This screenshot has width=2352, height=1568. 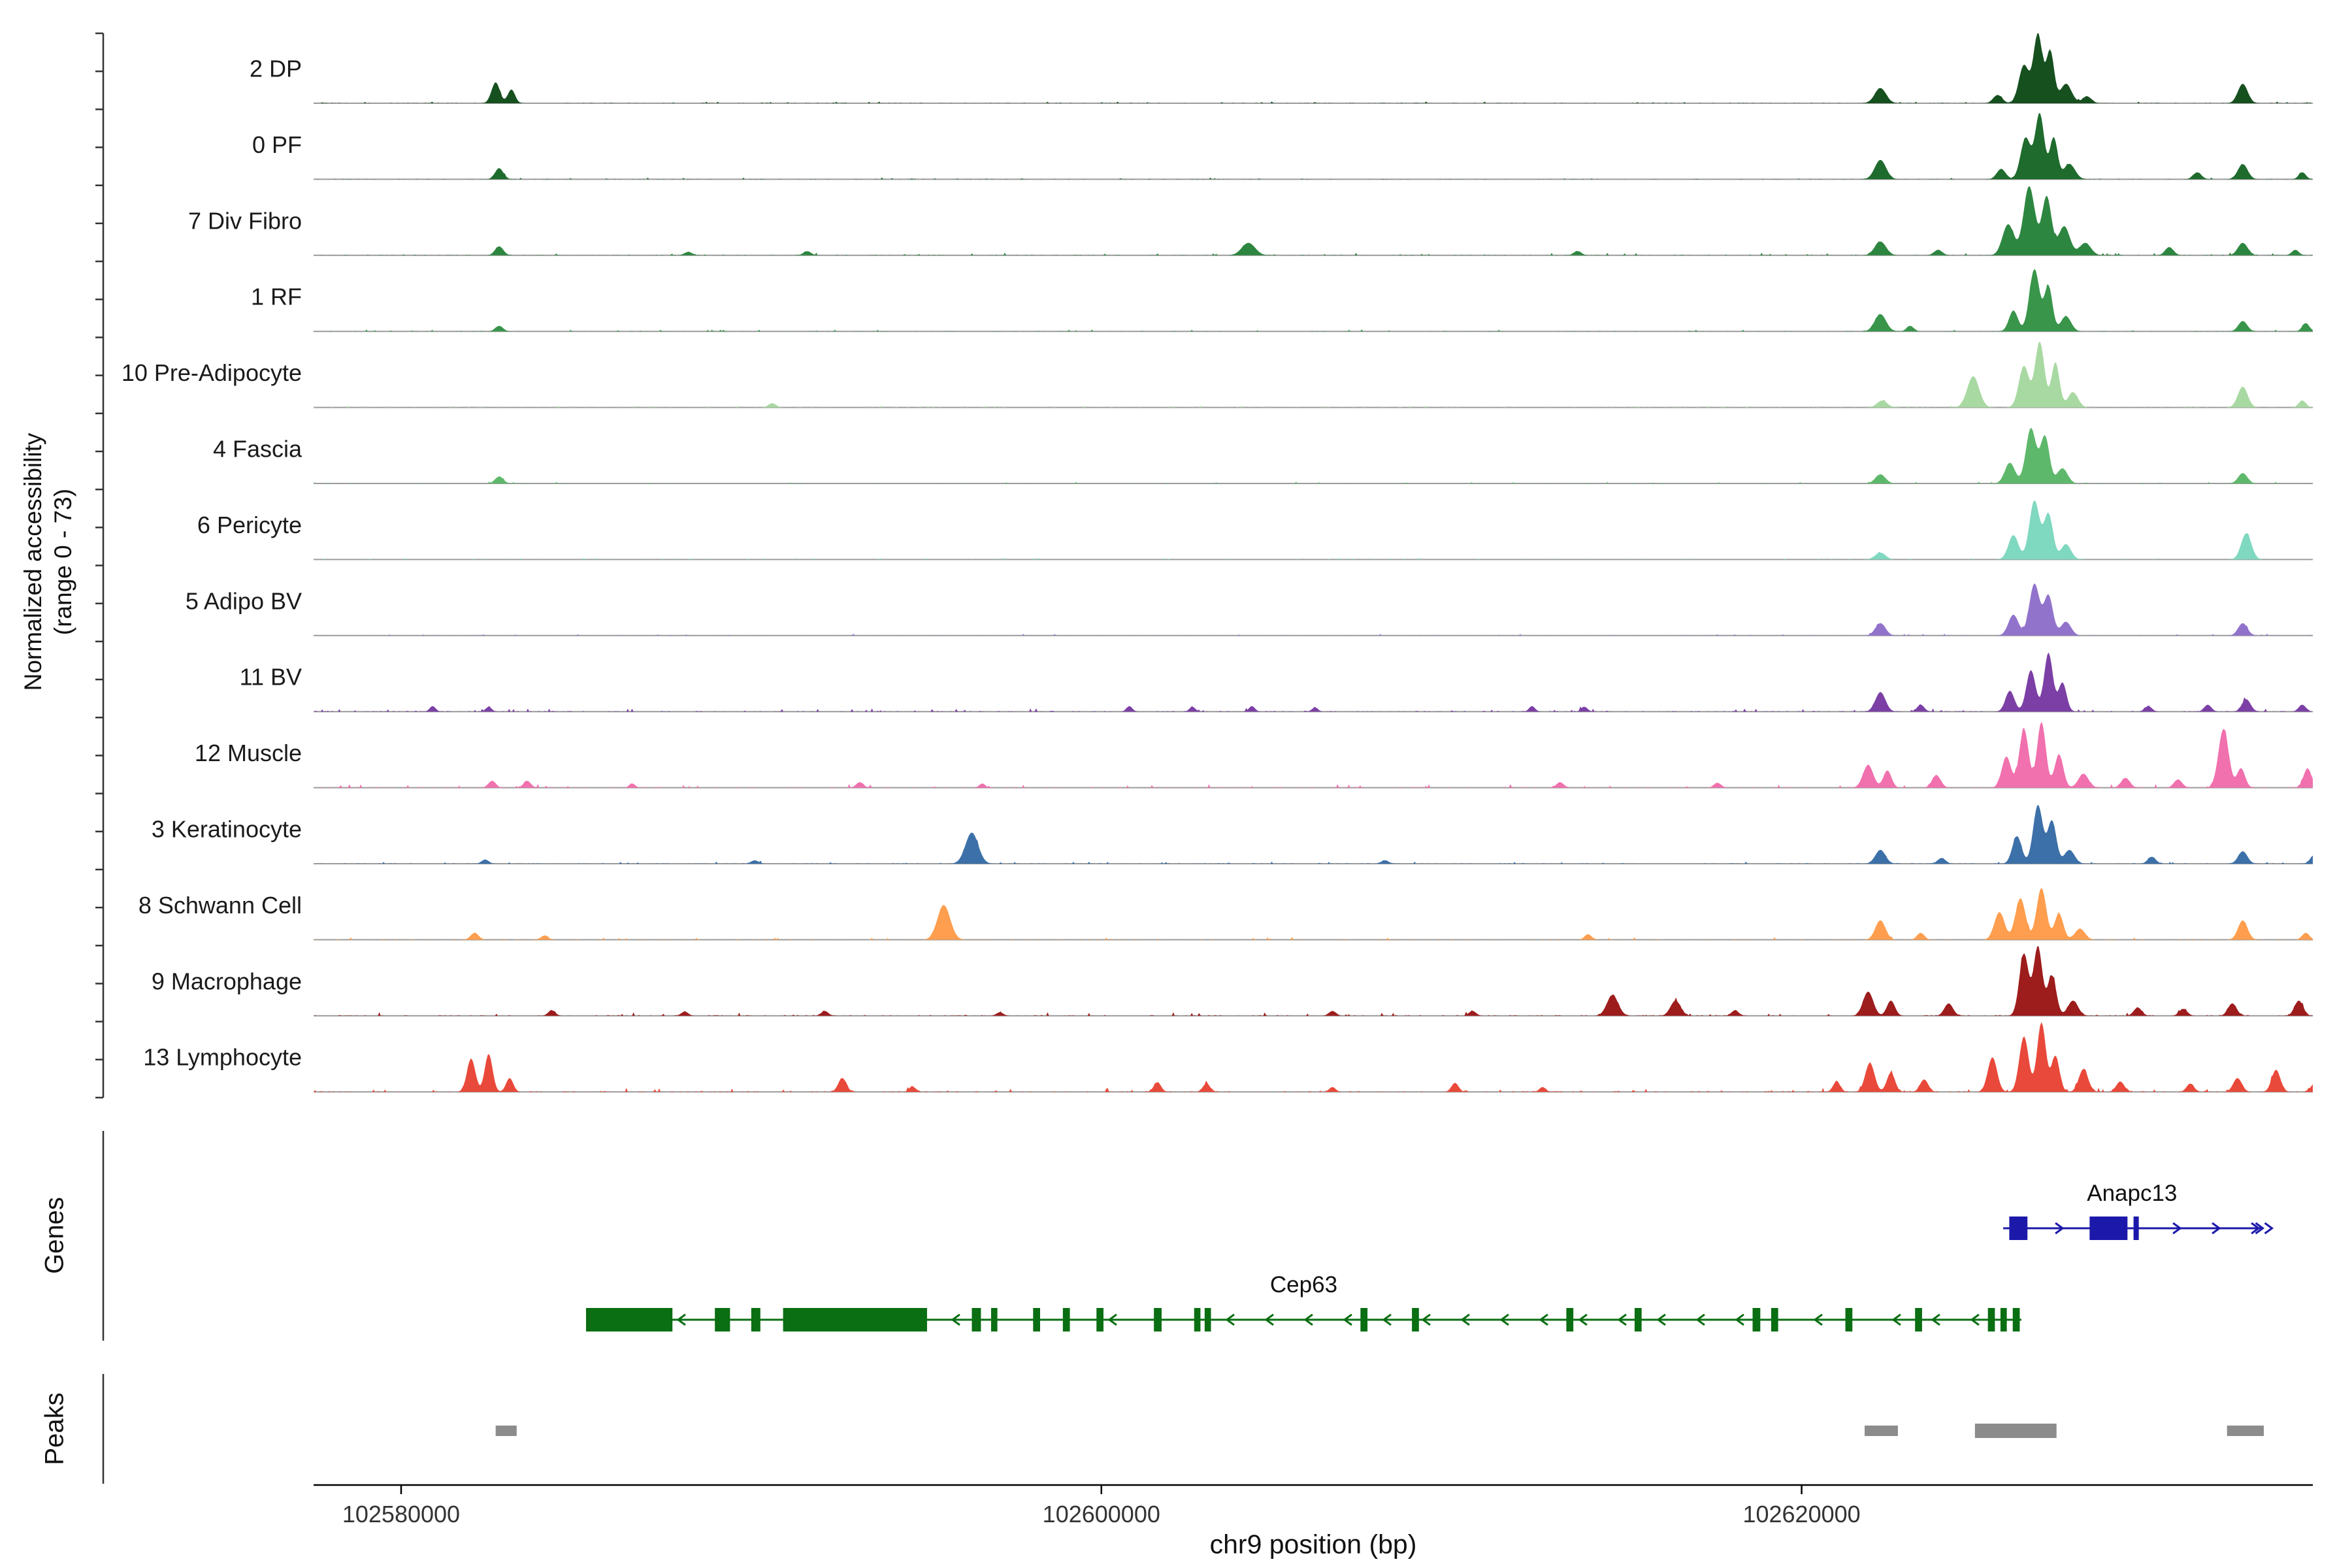 What do you see at coordinates (257, 449) in the screenshot?
I see `track-label: 4 Fascia` at bounding box center [257, 449].